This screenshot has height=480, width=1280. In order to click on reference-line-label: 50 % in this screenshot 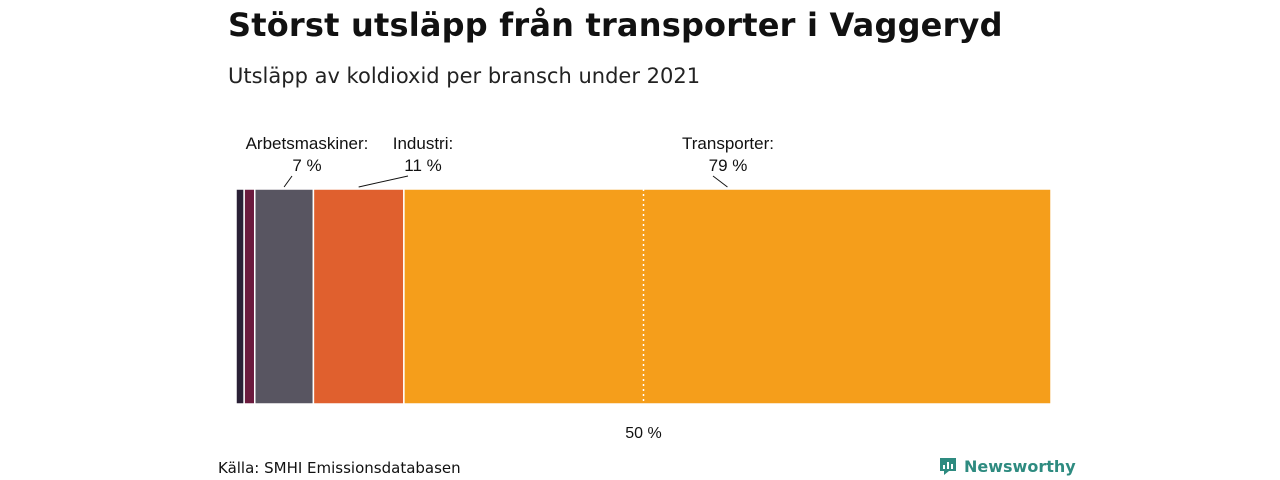, I will do `click(643, 433)`.